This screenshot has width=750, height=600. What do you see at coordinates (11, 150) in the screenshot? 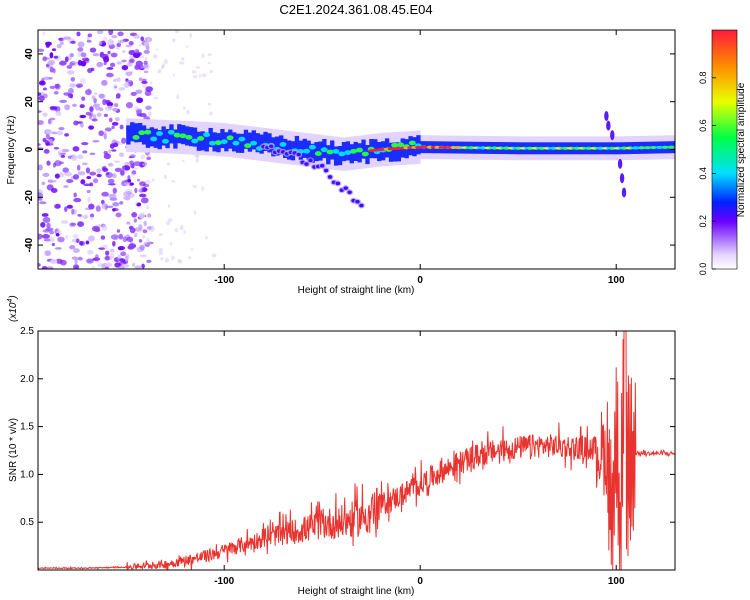
I see `spectrogram-y-label: Frequency (Hz)` at bounding box center [11, 150].